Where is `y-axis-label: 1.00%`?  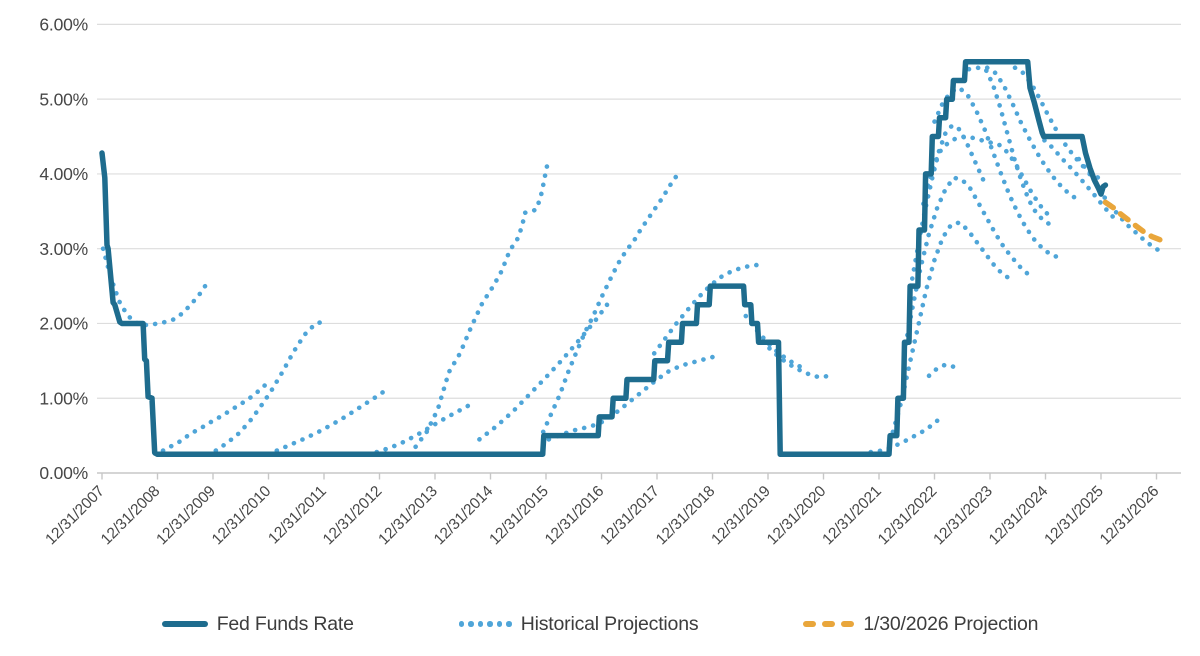
y-axis-label: 1.00% is located at coordinates (63, 398).